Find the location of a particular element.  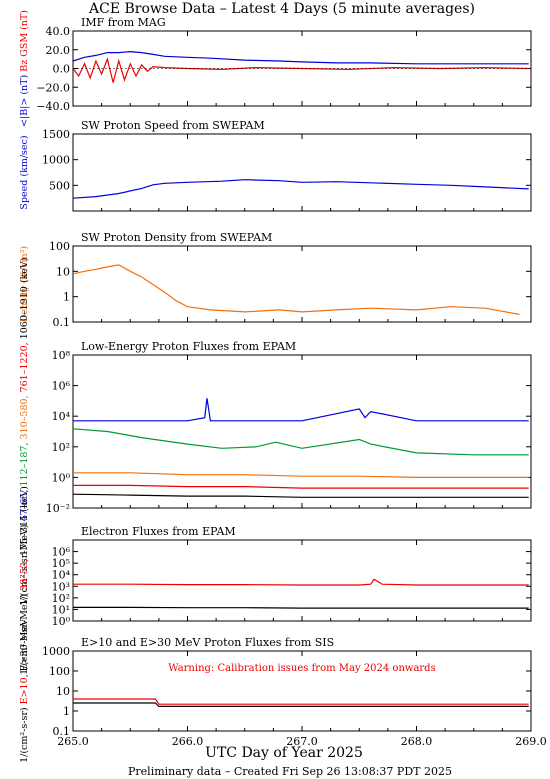

y-tick-label: 10⁻² is located at coordinates (58, 508).